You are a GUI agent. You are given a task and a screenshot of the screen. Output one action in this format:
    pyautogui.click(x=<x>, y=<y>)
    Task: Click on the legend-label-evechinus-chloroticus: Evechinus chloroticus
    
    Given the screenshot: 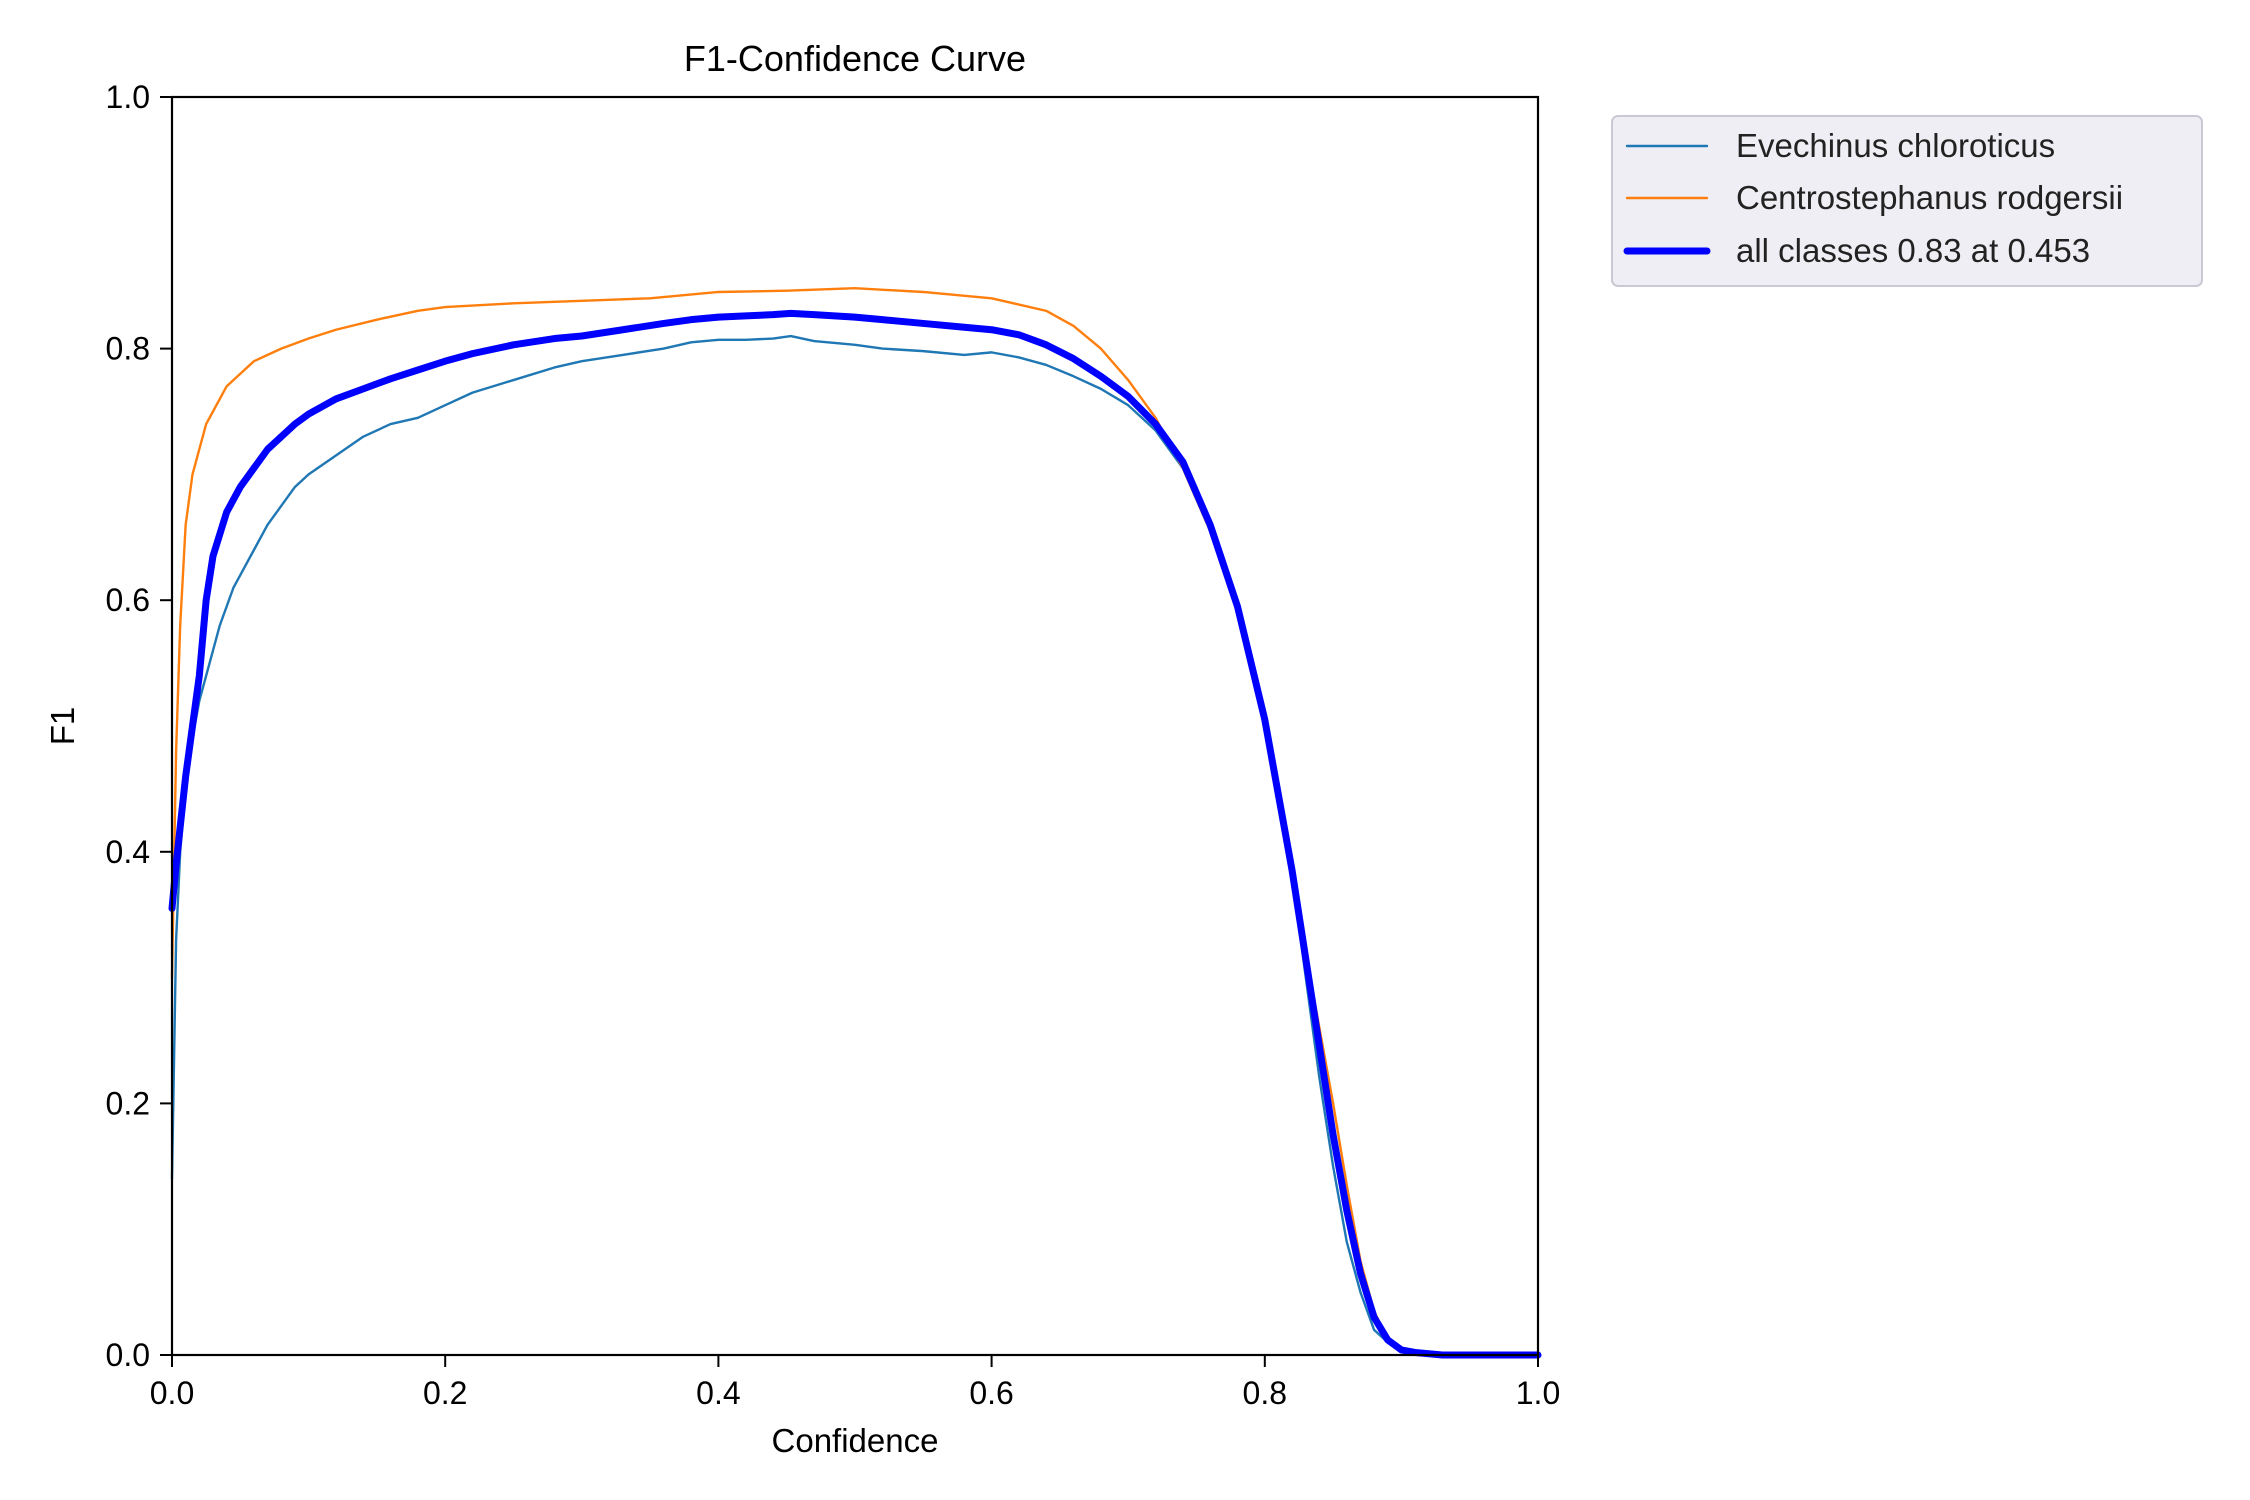 What is the action you would take?
    pyautogui.click(x=1895, y=145)
    